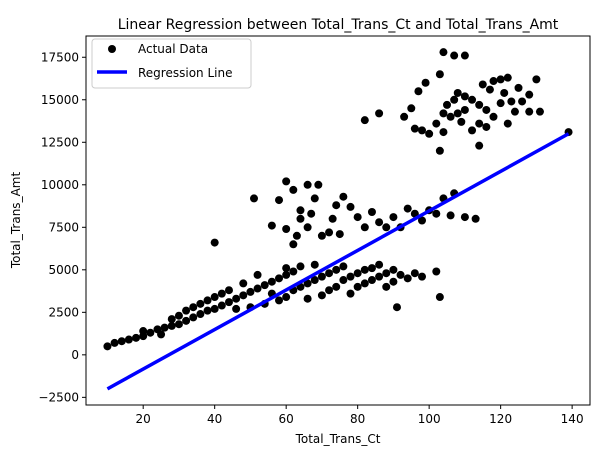 This screenshot has width=605, height=455. Describe the element at coordinates (60, 185) in the screenshot. I see `y-tick-label: 10000` at that location.